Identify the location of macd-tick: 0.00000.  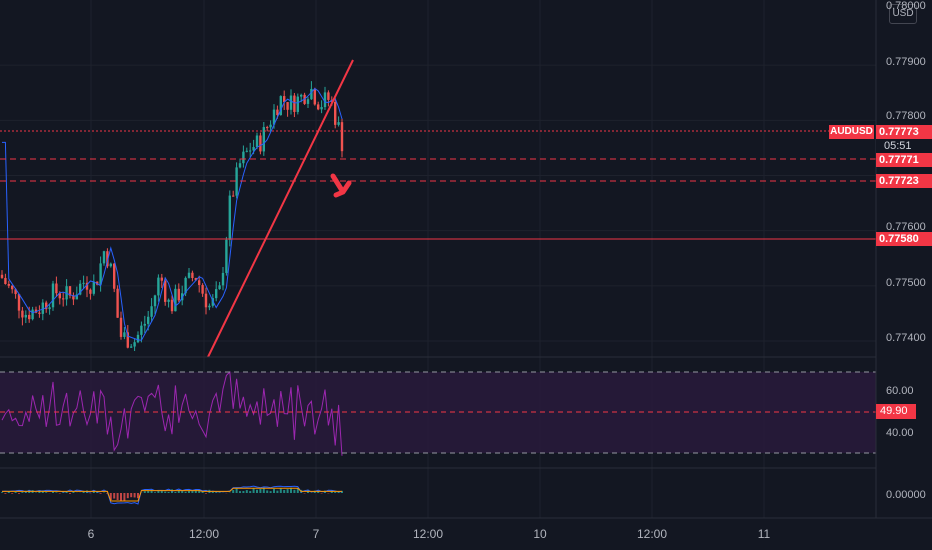
(906, 495).